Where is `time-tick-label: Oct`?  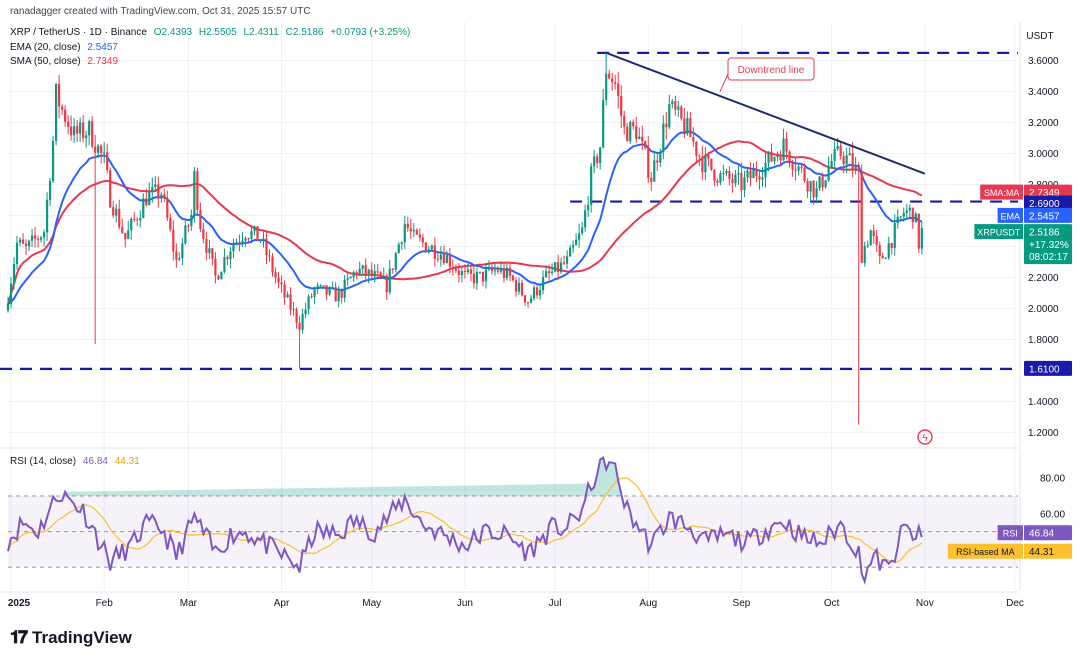
time-tick-label: Oct is located at coordinates (832, 603).